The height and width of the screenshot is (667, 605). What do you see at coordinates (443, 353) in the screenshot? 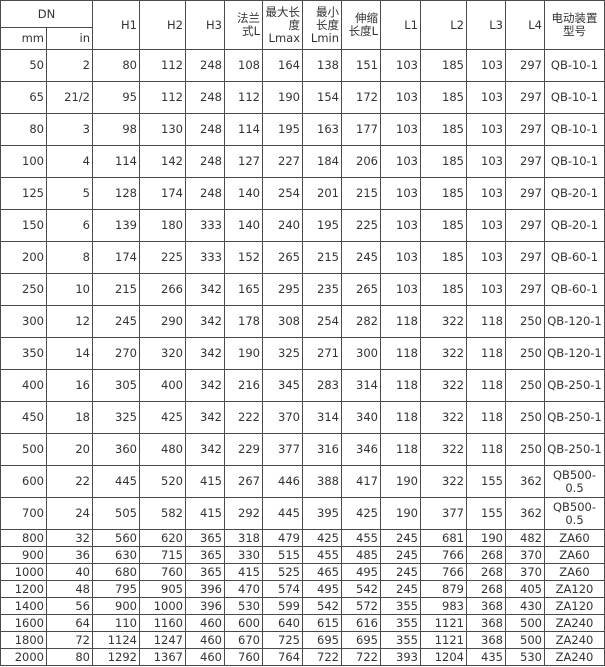
I see `table-cell: 322` at bounding box center [443, 353].